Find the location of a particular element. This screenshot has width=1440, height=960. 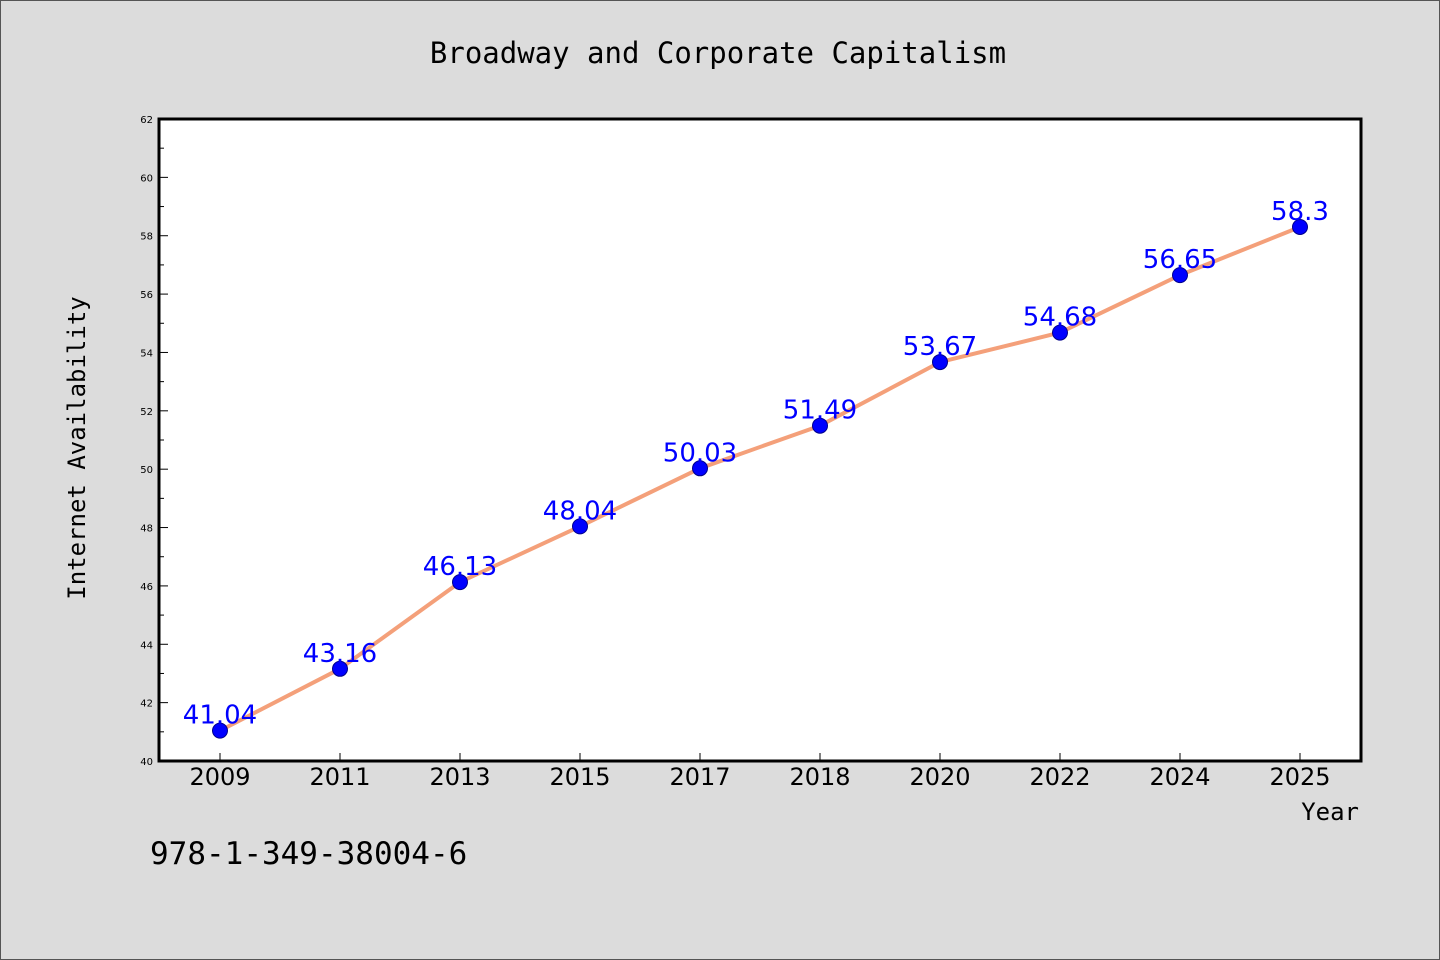

chart-title: Broadway and Corporate Capitalism is located at coordinates (718, 53).